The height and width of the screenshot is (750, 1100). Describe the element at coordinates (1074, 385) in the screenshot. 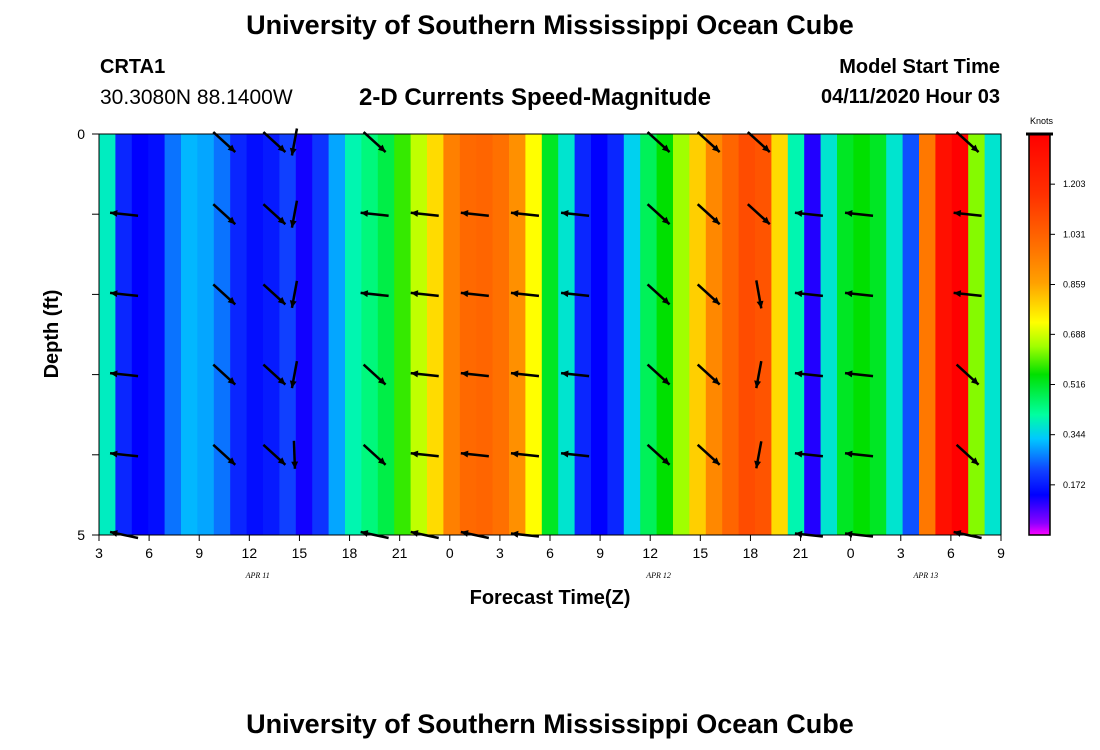

I see `colorbar-tick-label: 0.516` at that location.